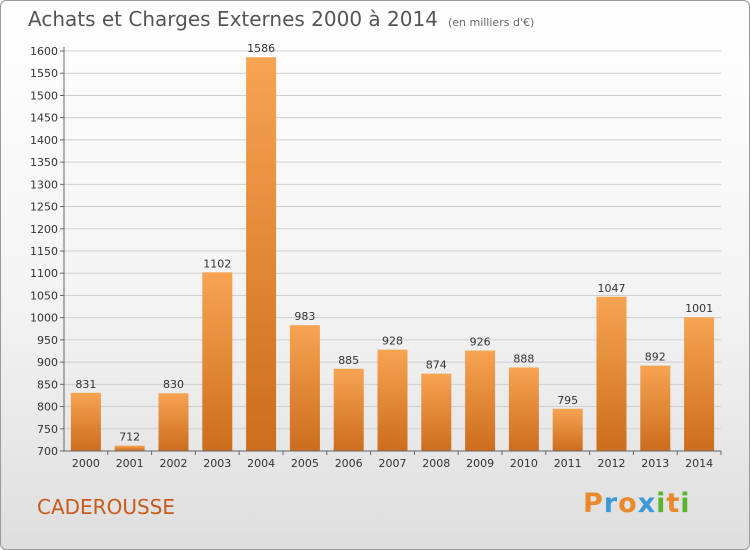 The image size is (750, 550). Describe the element at coordinates (567, 429) in the screenshot. I see `bar-2011` at that location.